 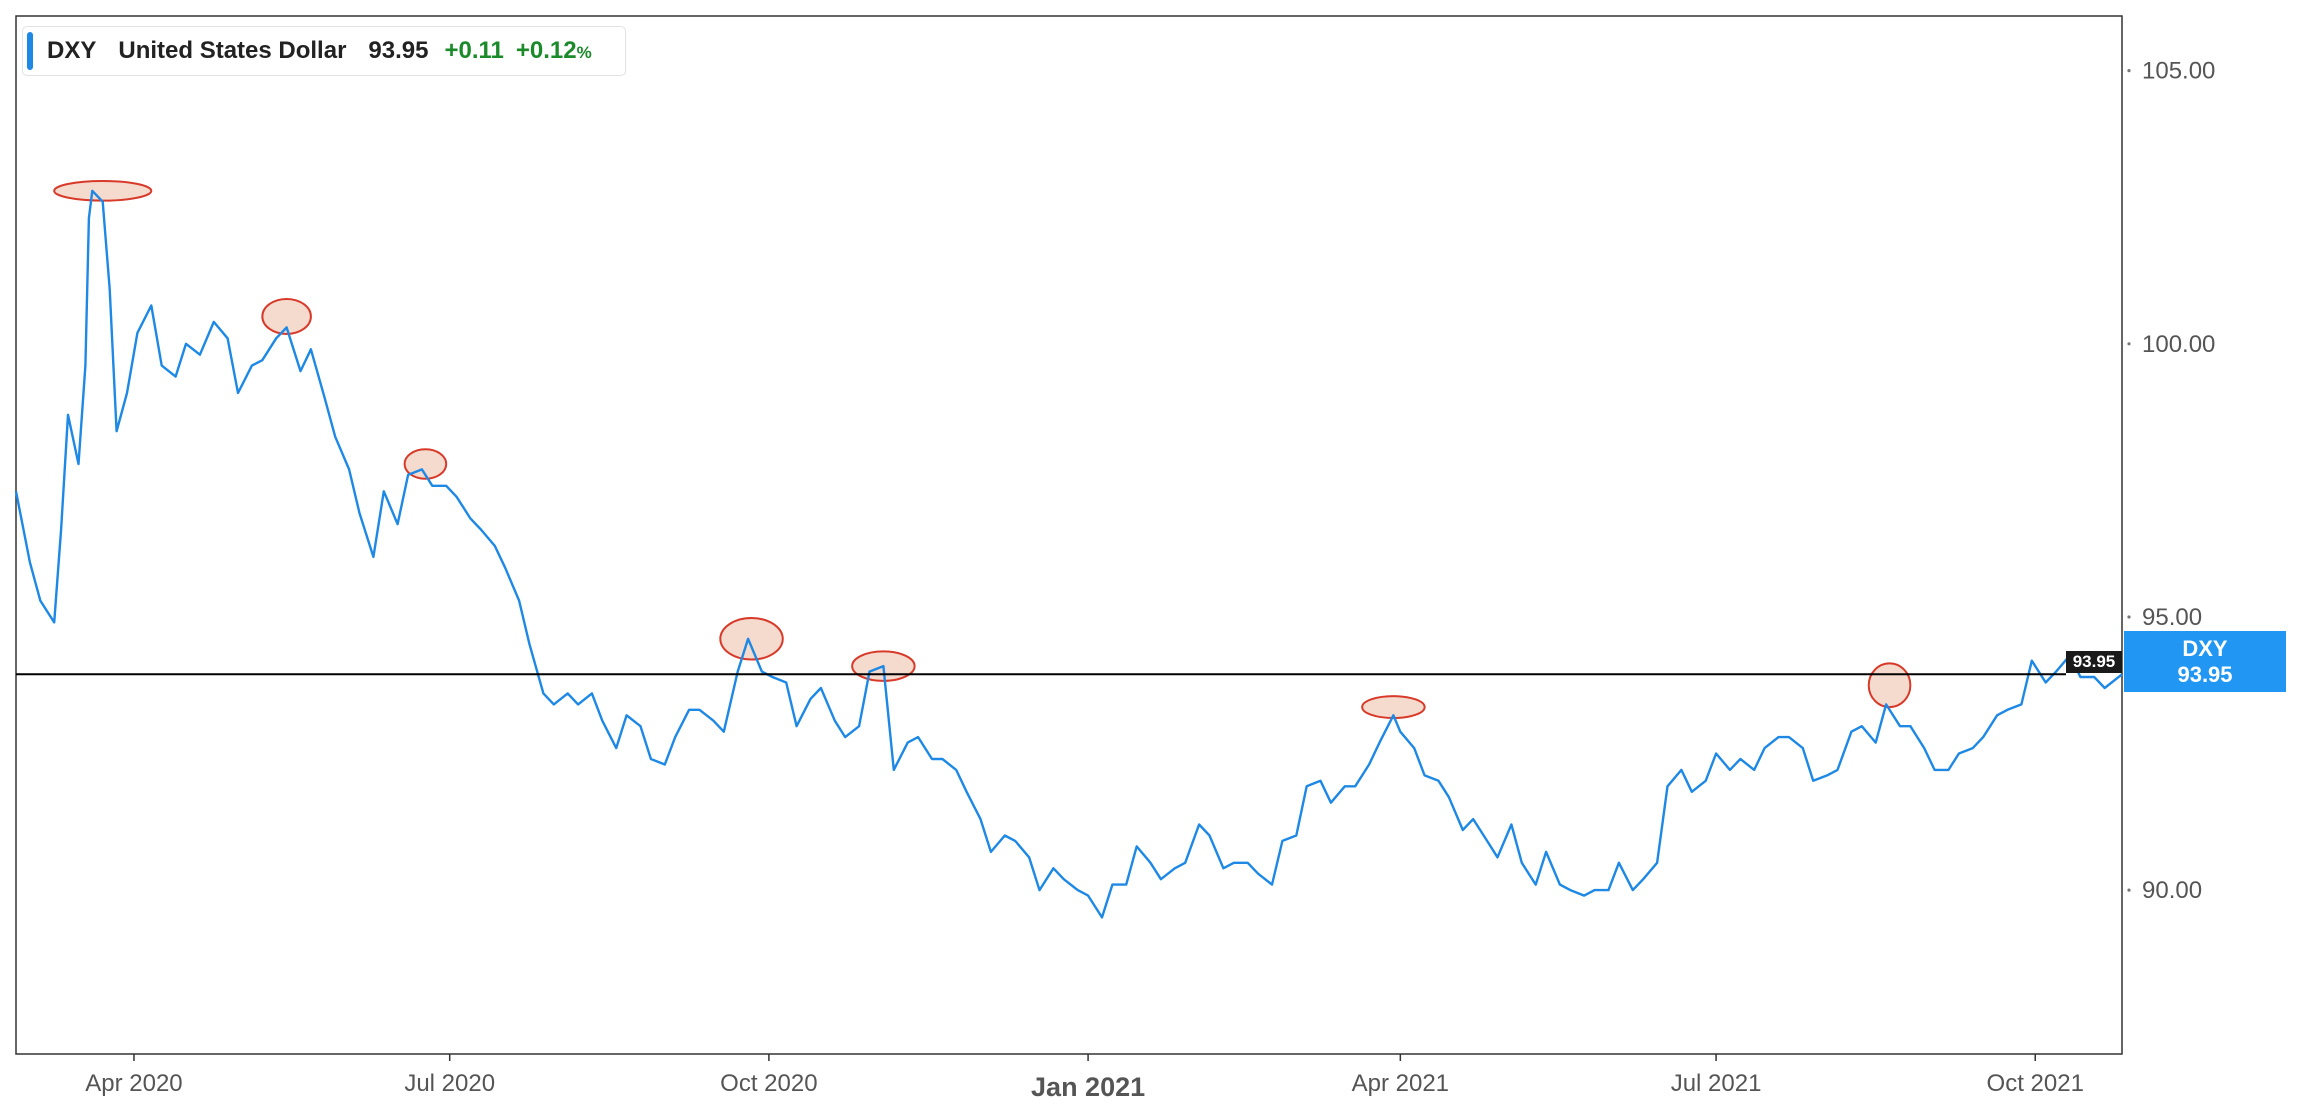 I want to click on legend-change-pct-value: +0.12, so click(x=546, y=50).